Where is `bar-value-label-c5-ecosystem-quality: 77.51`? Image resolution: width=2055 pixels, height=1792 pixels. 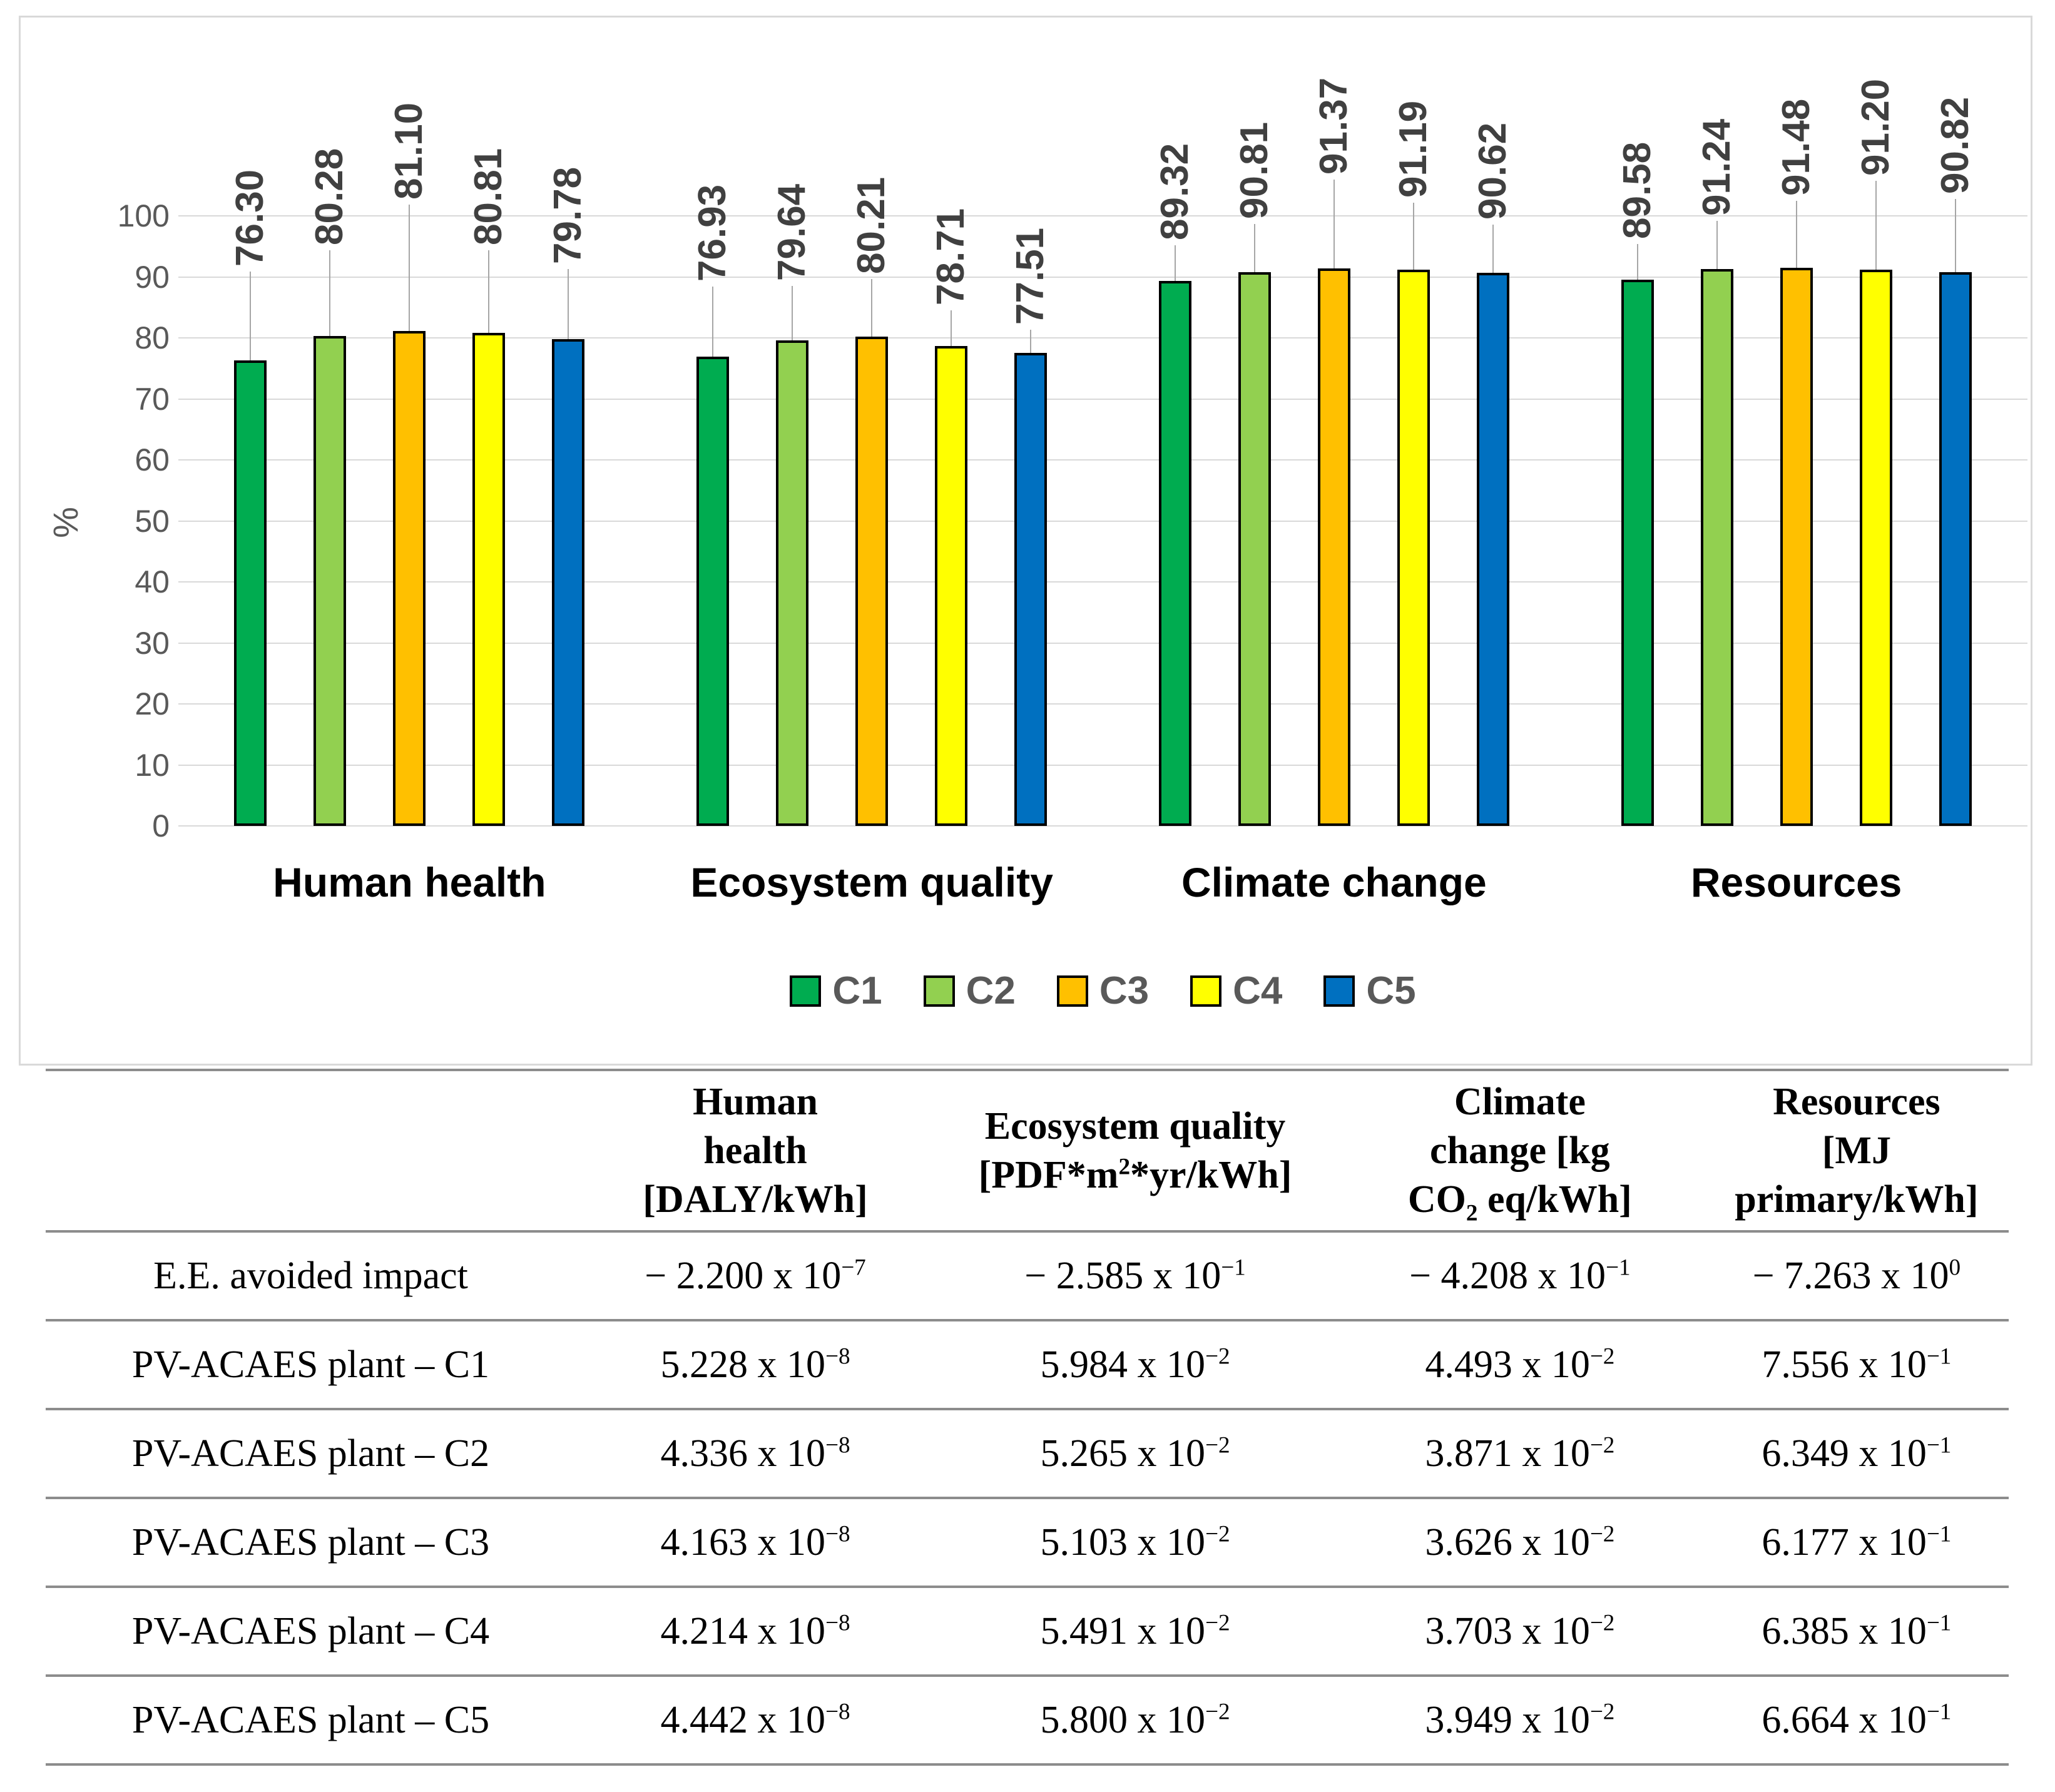
bar-value-label-c5-ecosystem-quality: 77.51 is located at coordinates (1031, 276).